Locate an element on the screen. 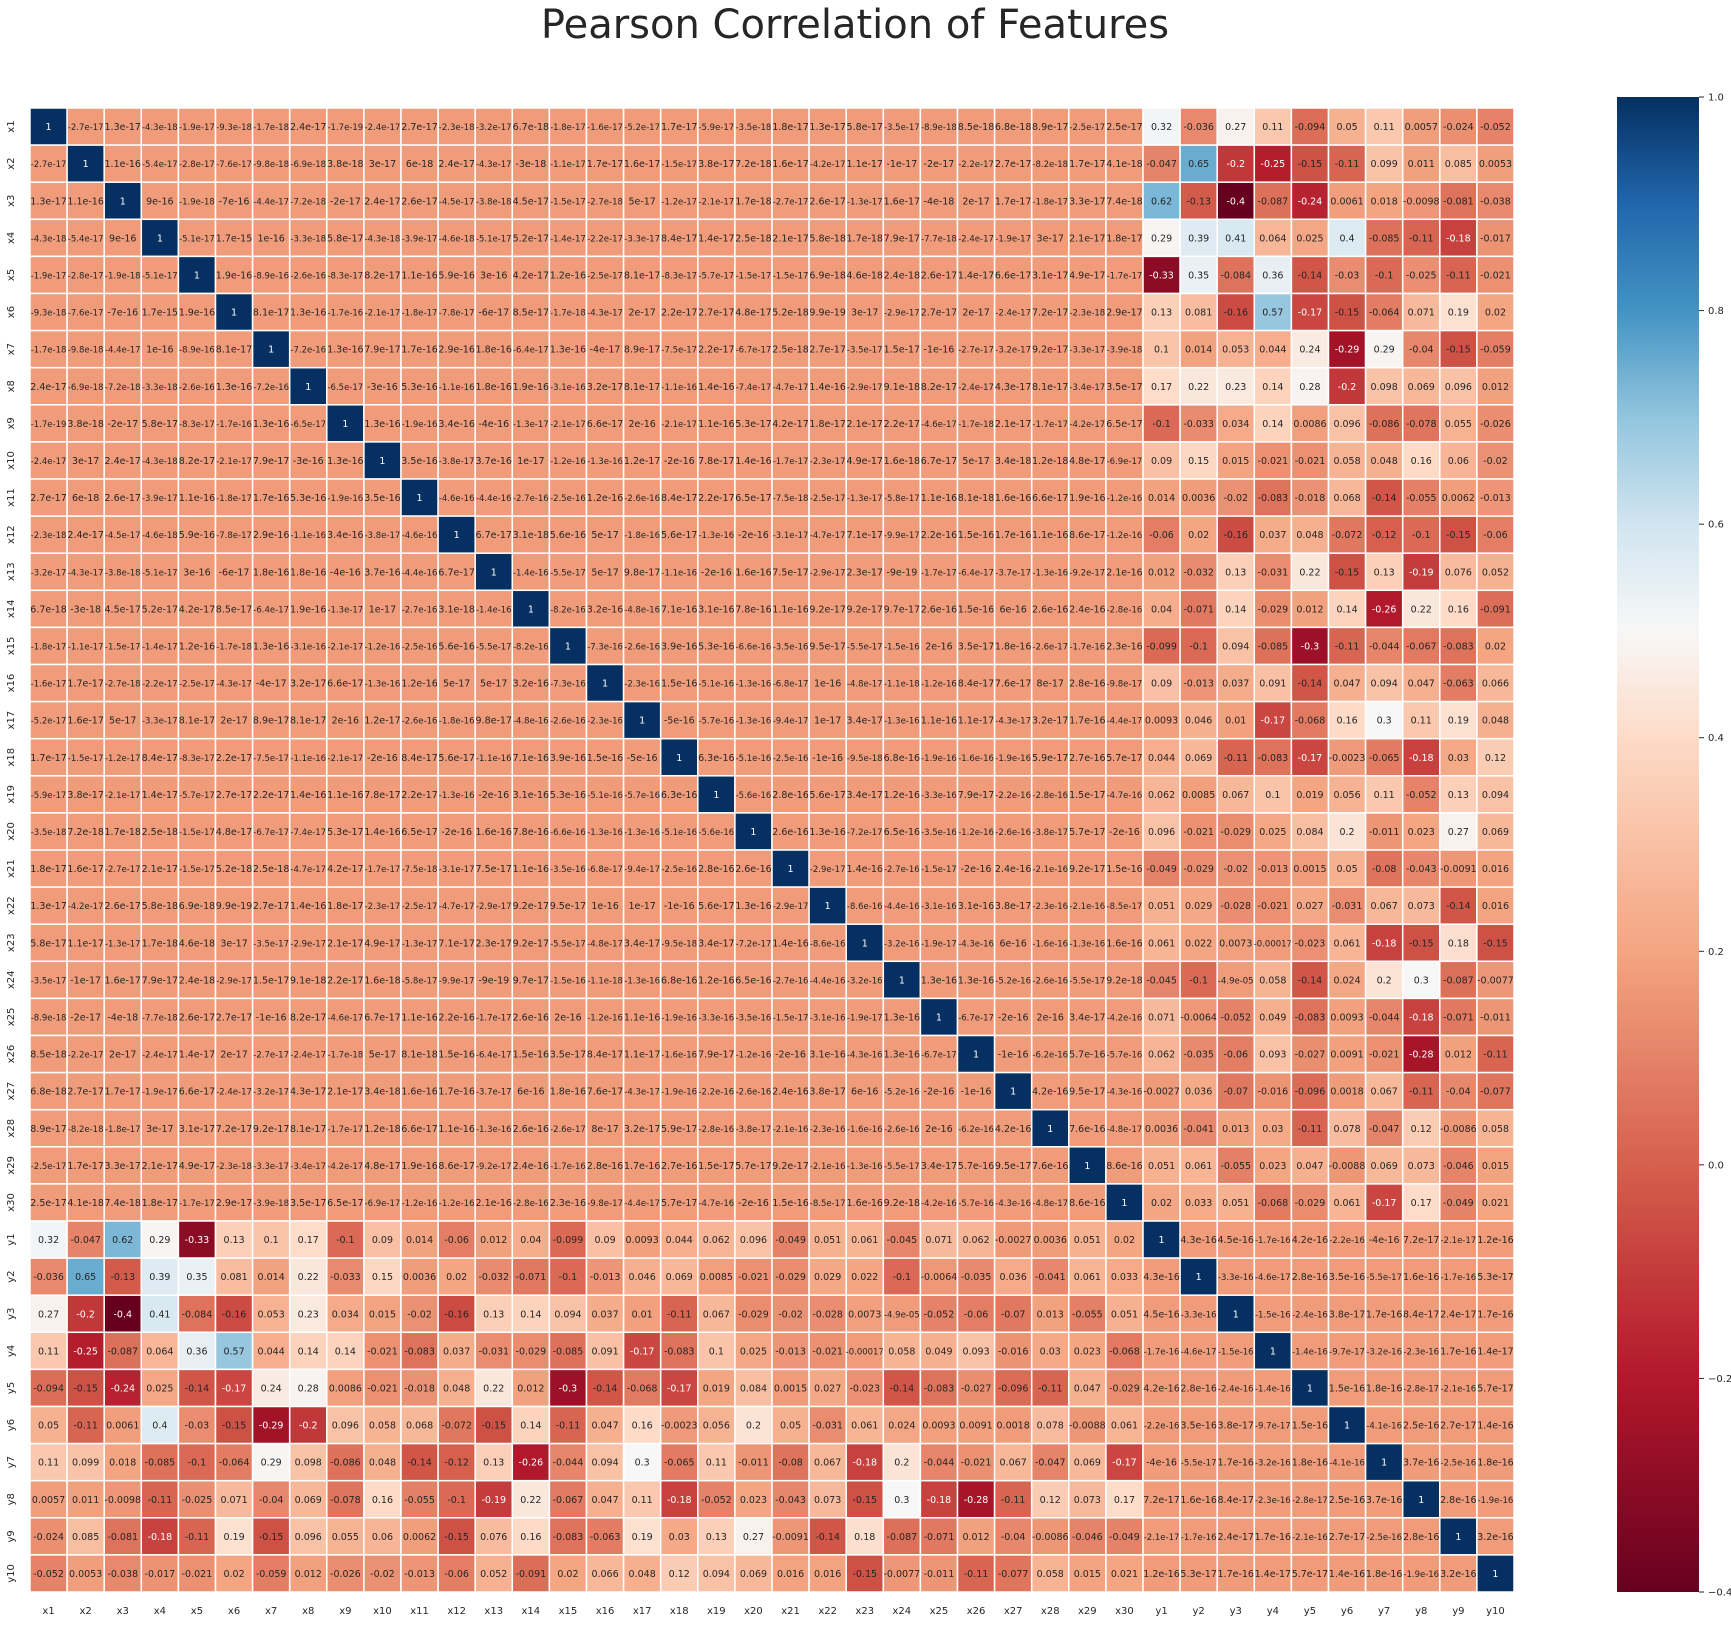 The image size is (1731, 1648). cell-value-label: -0.033 is located at coordinates (345, 1277).